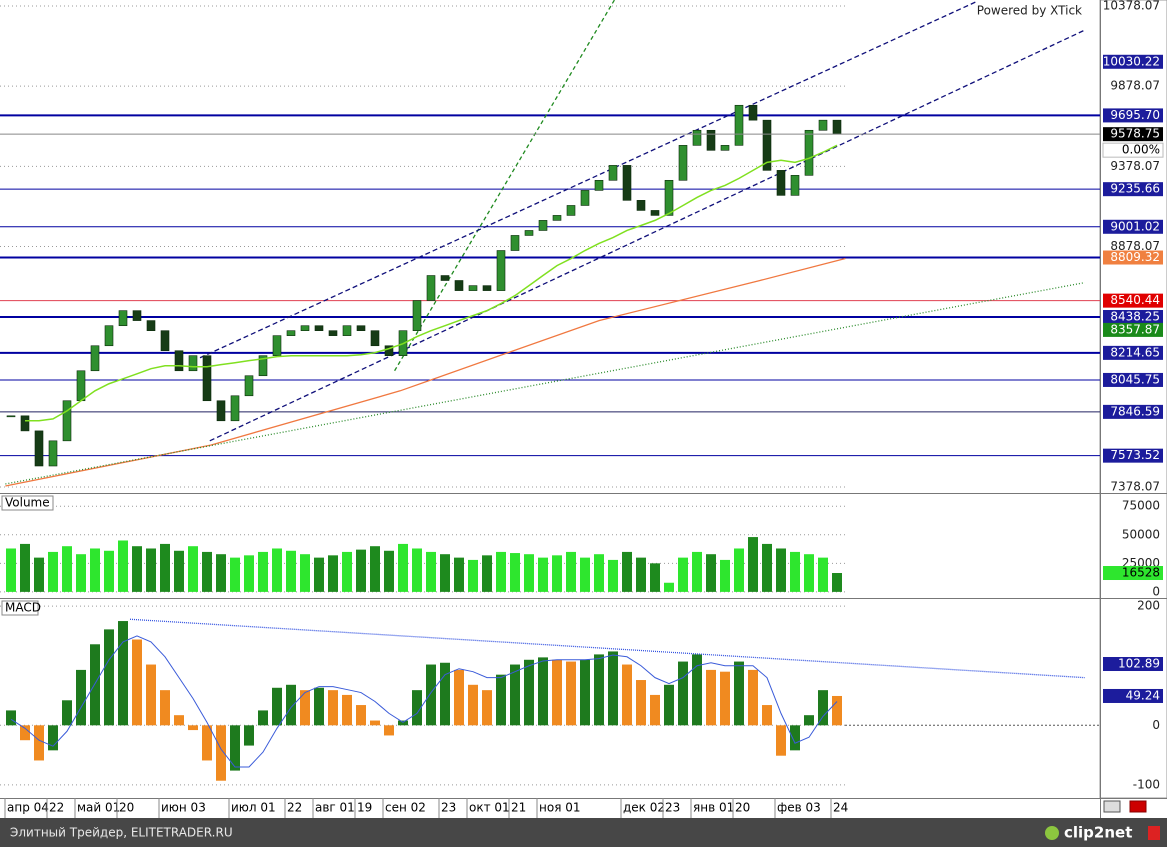  Describe the element at coordinates (253, 808) in the screenshot. I see `x-tick-label: июл 01` at that location.